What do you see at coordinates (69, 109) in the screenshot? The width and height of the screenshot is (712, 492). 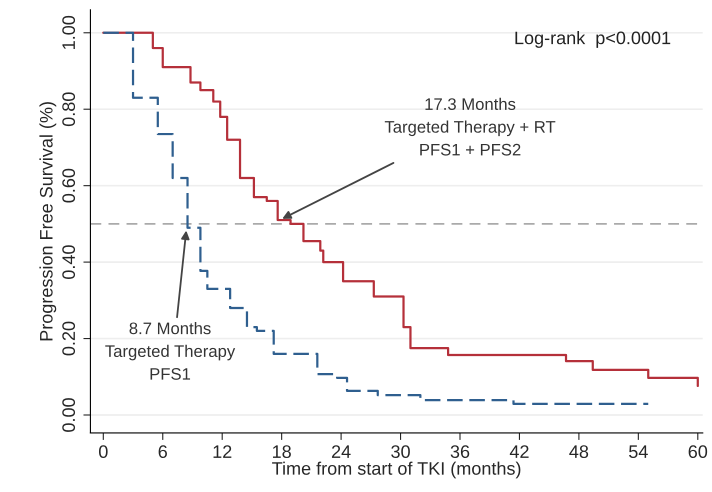 I see `y-tick-label: 0.80` at bounding box center [69, 109].